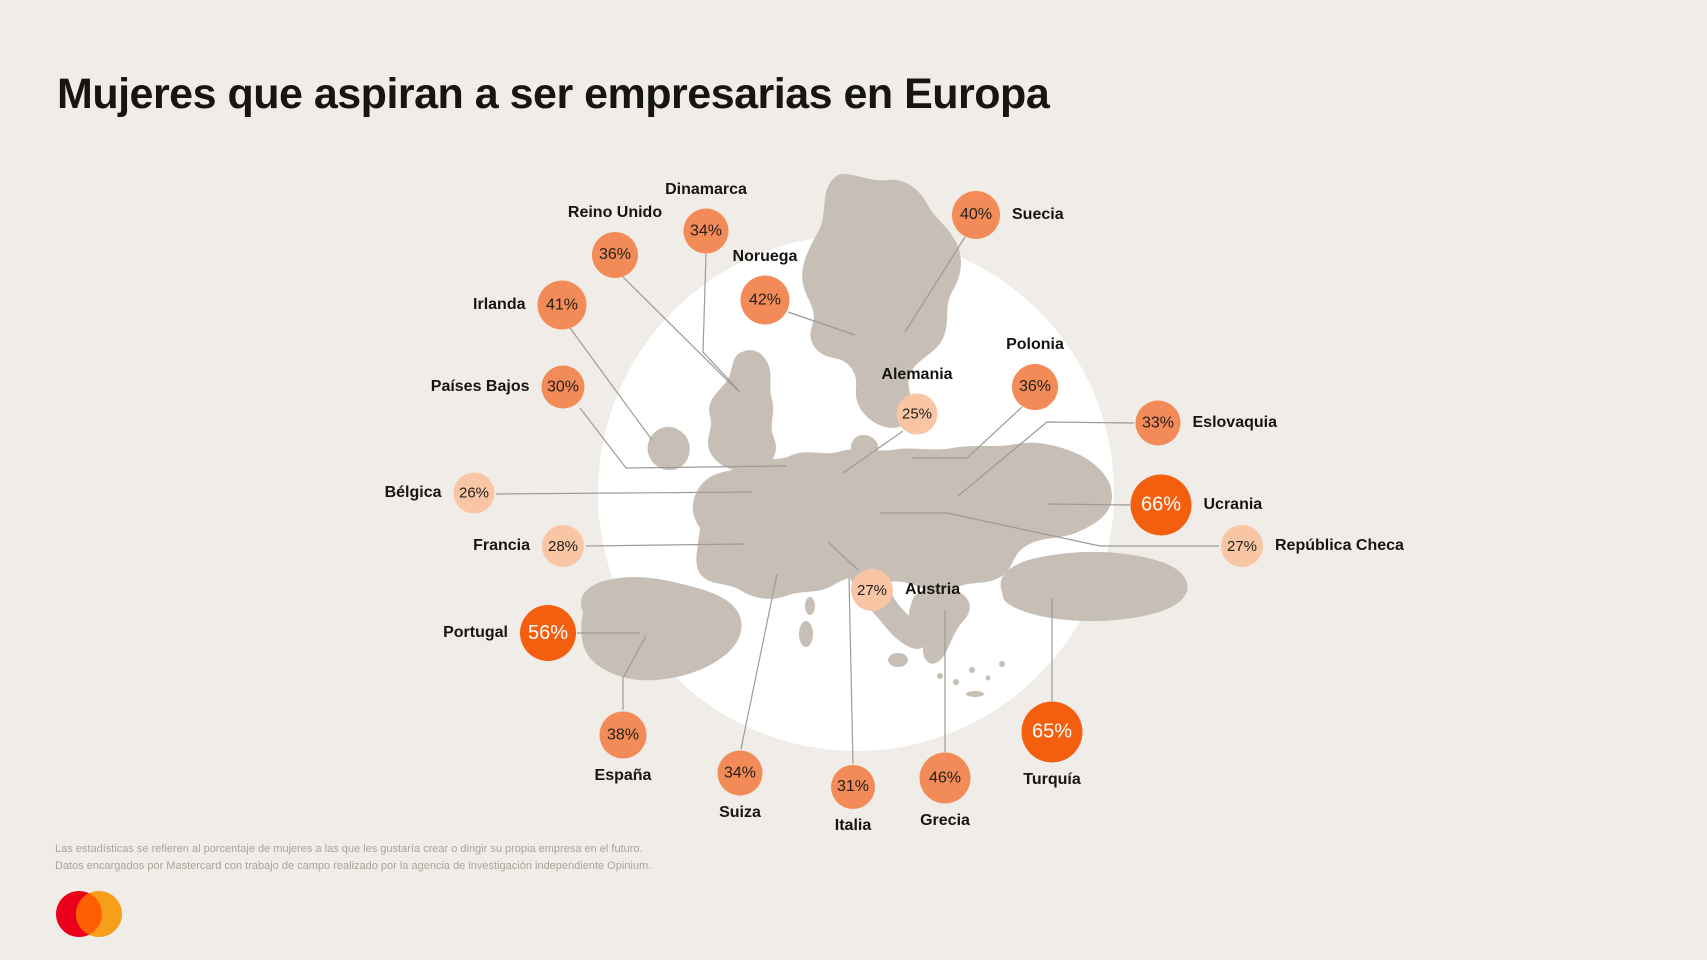 This screenshot has height=960, width=1707. I want to click on country-label-eslovaquia: Eslovaquia, so click(1234, 422).